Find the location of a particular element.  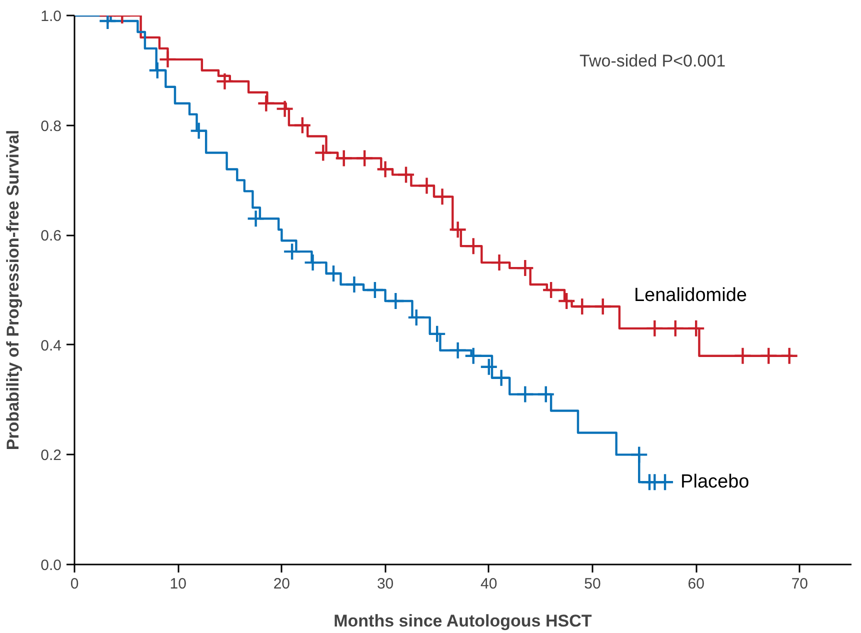

y-tick-label: 0.6 is located at coordinates (51, 236).